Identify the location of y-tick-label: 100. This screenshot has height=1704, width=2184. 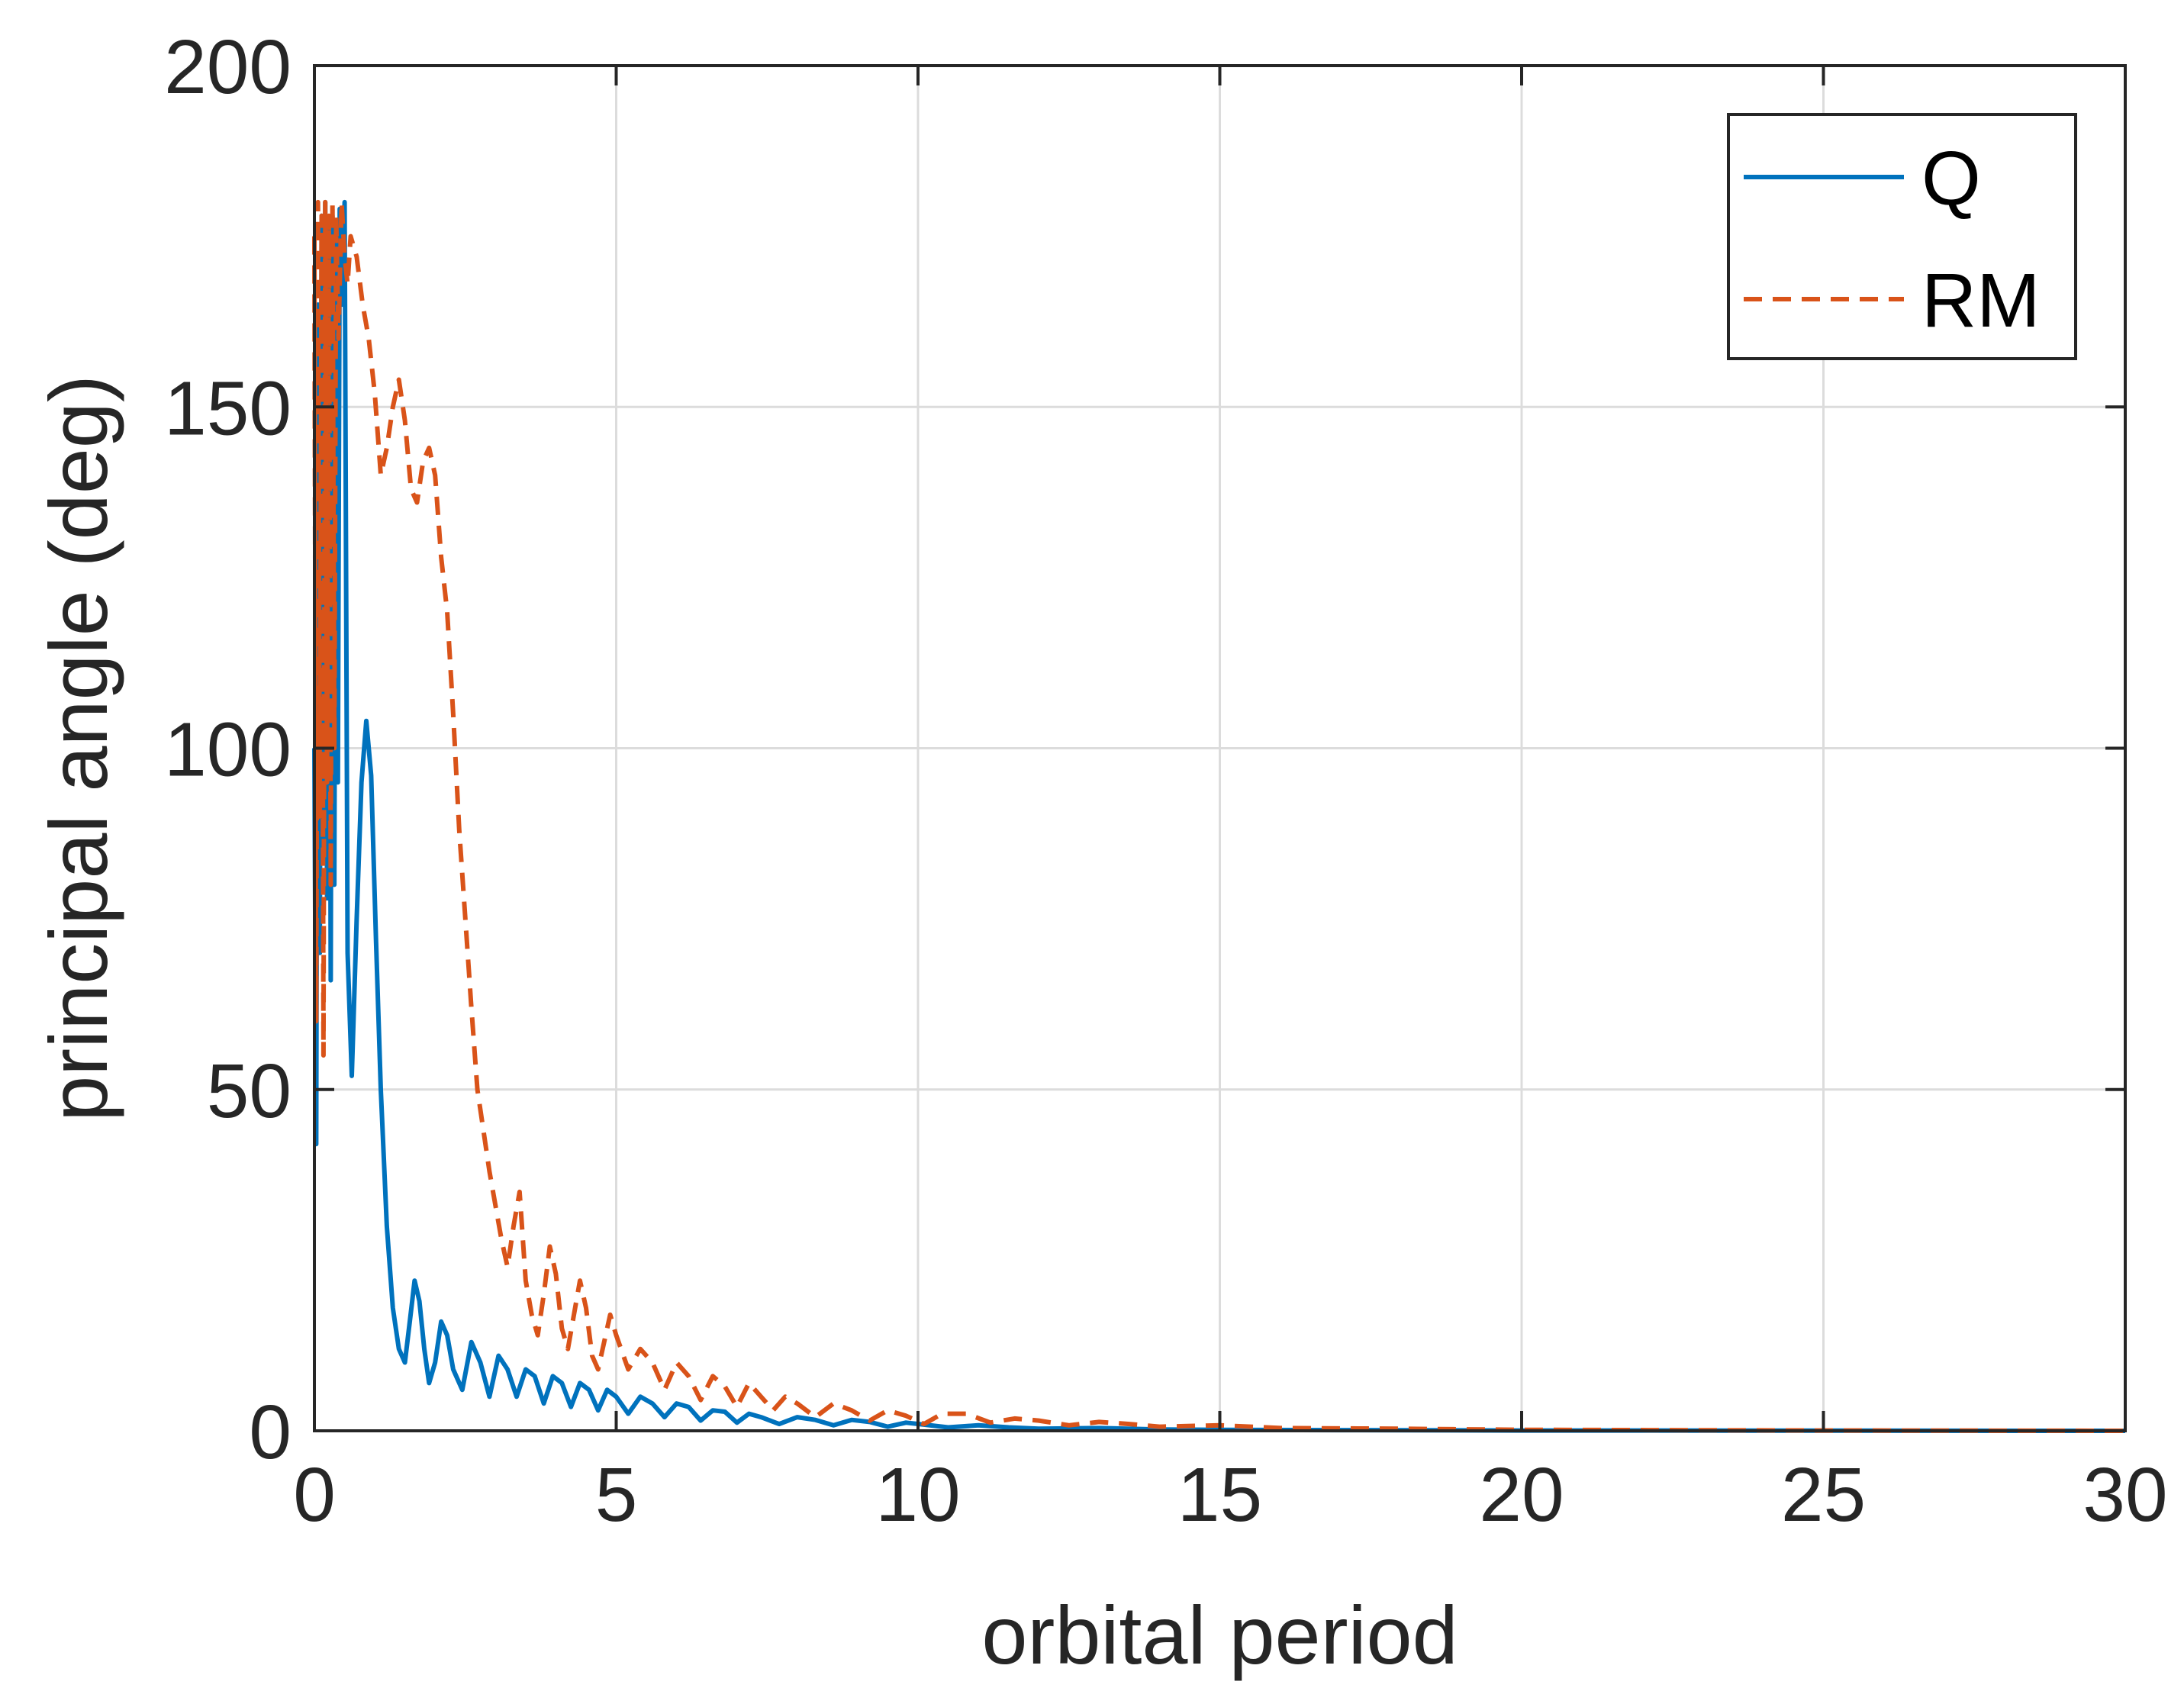
(228, 750).